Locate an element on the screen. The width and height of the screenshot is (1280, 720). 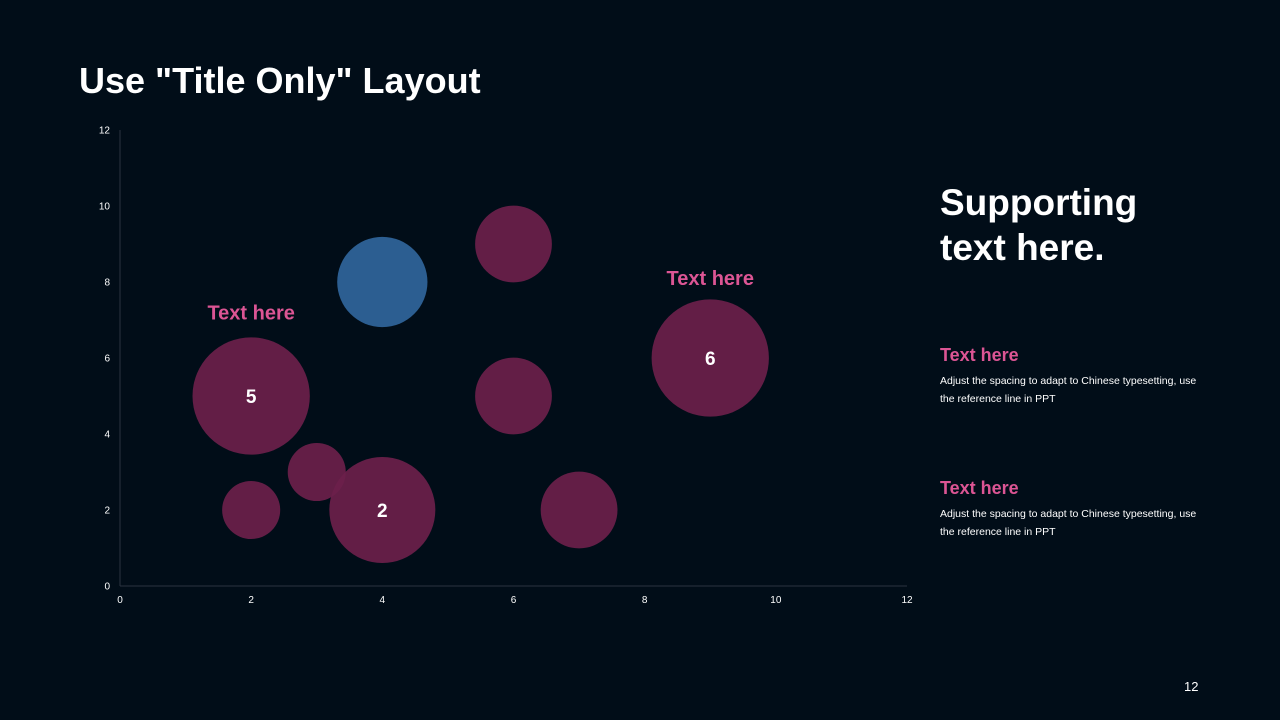
slide-title: Use "Title Only" Layout is located at coordinates (280, 80).